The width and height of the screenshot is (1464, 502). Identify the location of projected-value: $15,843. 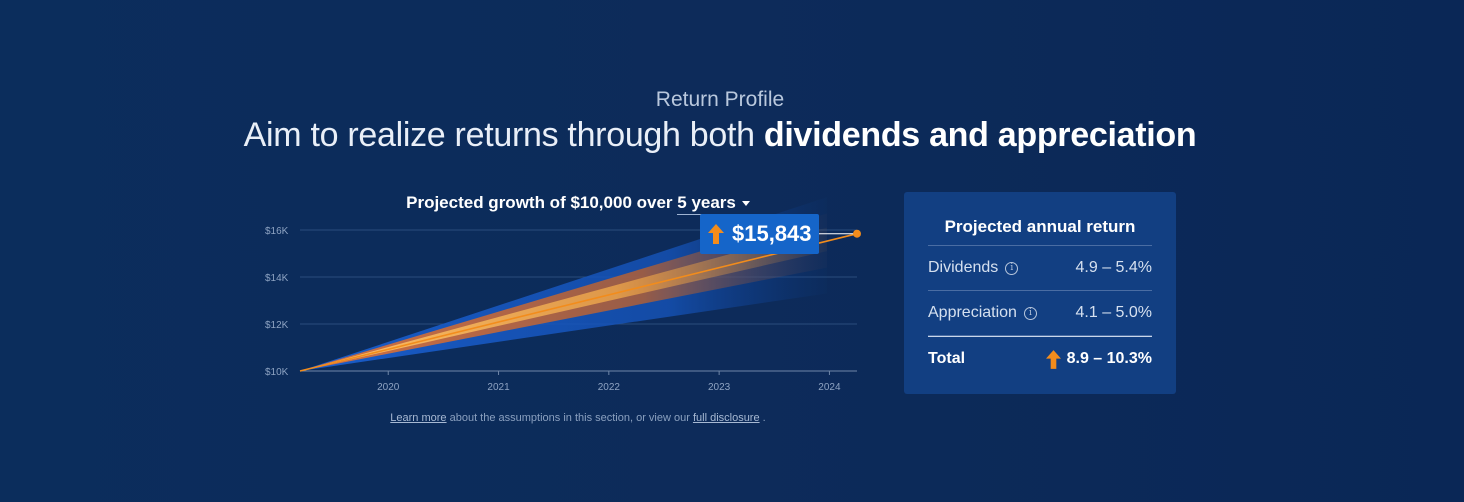
(772, 233).